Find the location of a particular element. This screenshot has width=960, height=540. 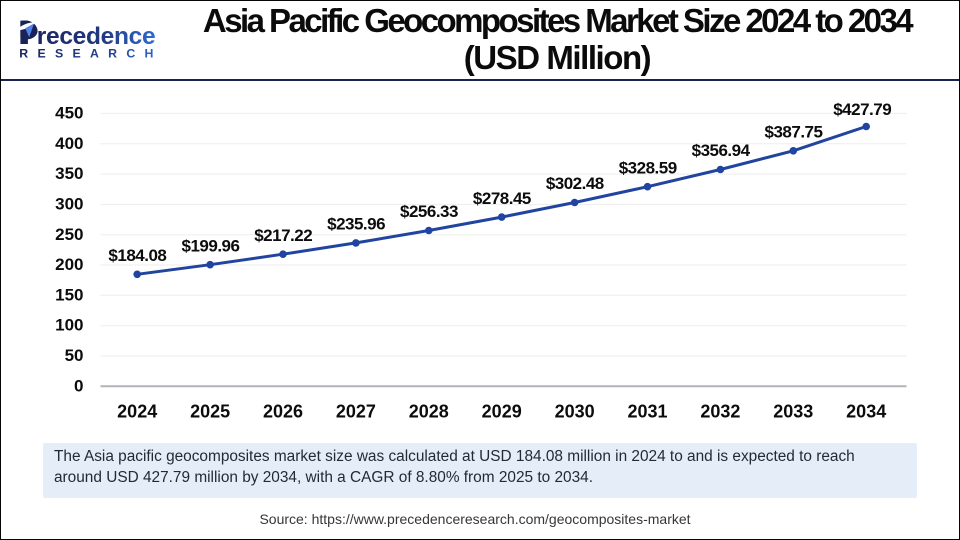

svg-text: 0 is located at coordinates (78, 385).